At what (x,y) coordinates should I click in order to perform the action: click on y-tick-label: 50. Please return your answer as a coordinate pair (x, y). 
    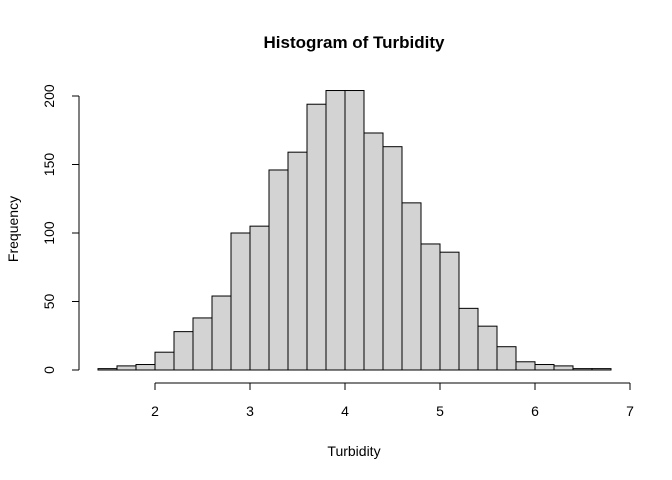
    Looking at the image, I should click on (49, 302).